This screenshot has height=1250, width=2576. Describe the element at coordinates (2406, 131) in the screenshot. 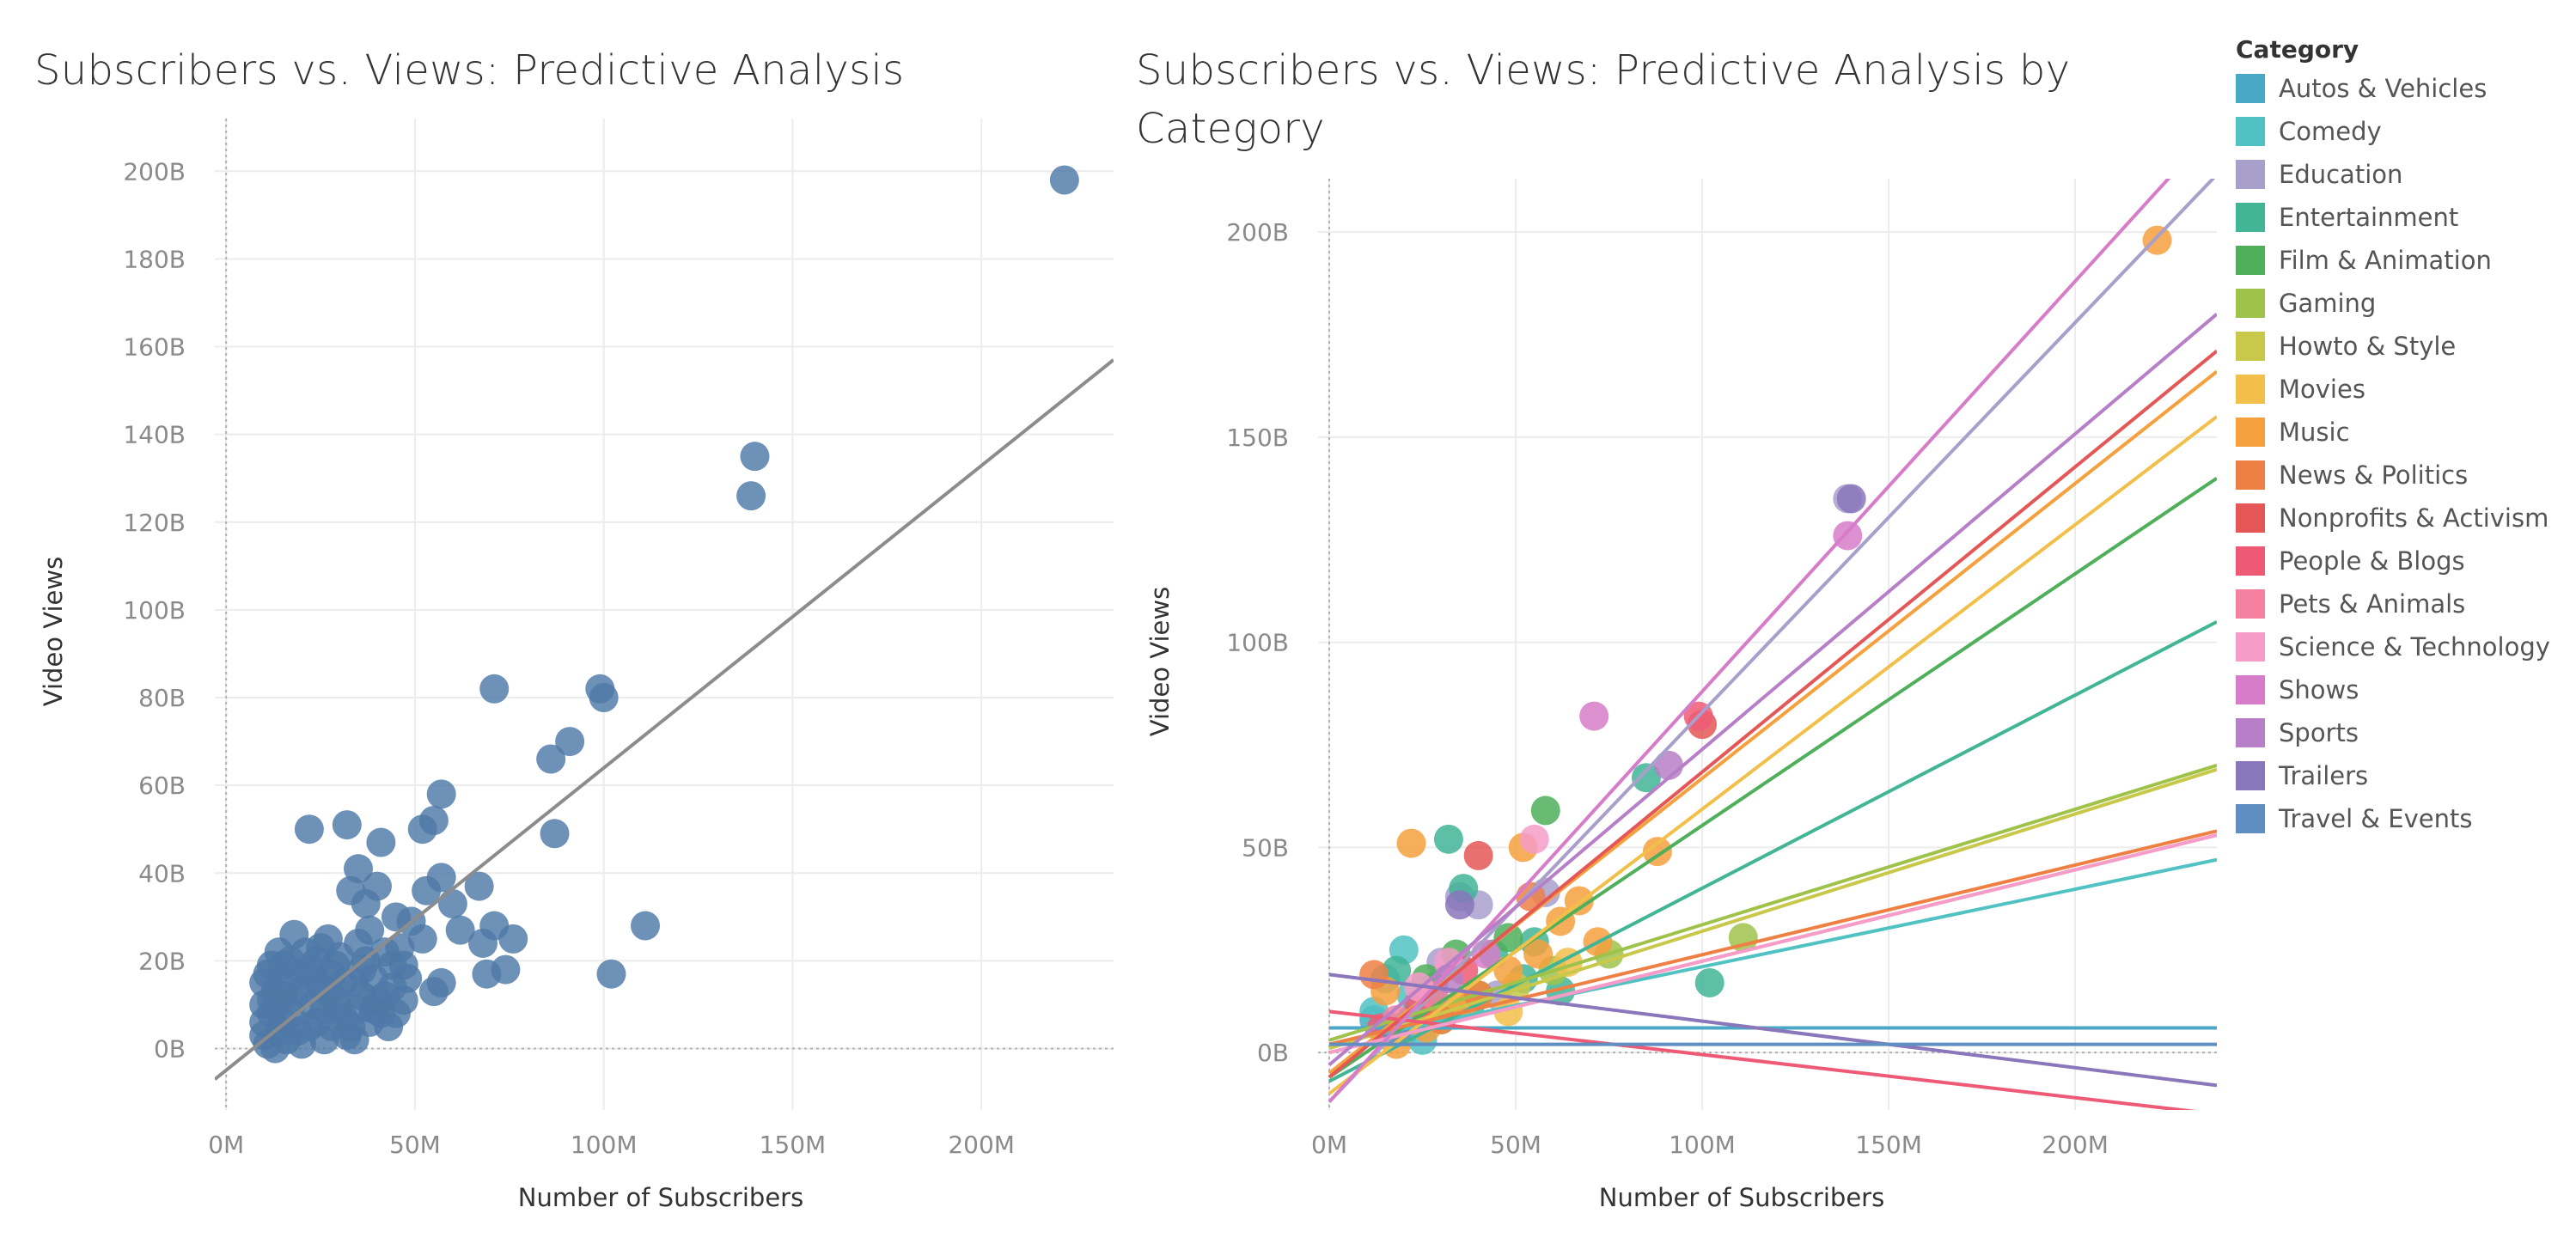

I see `legend-item: Comedy` at that location.